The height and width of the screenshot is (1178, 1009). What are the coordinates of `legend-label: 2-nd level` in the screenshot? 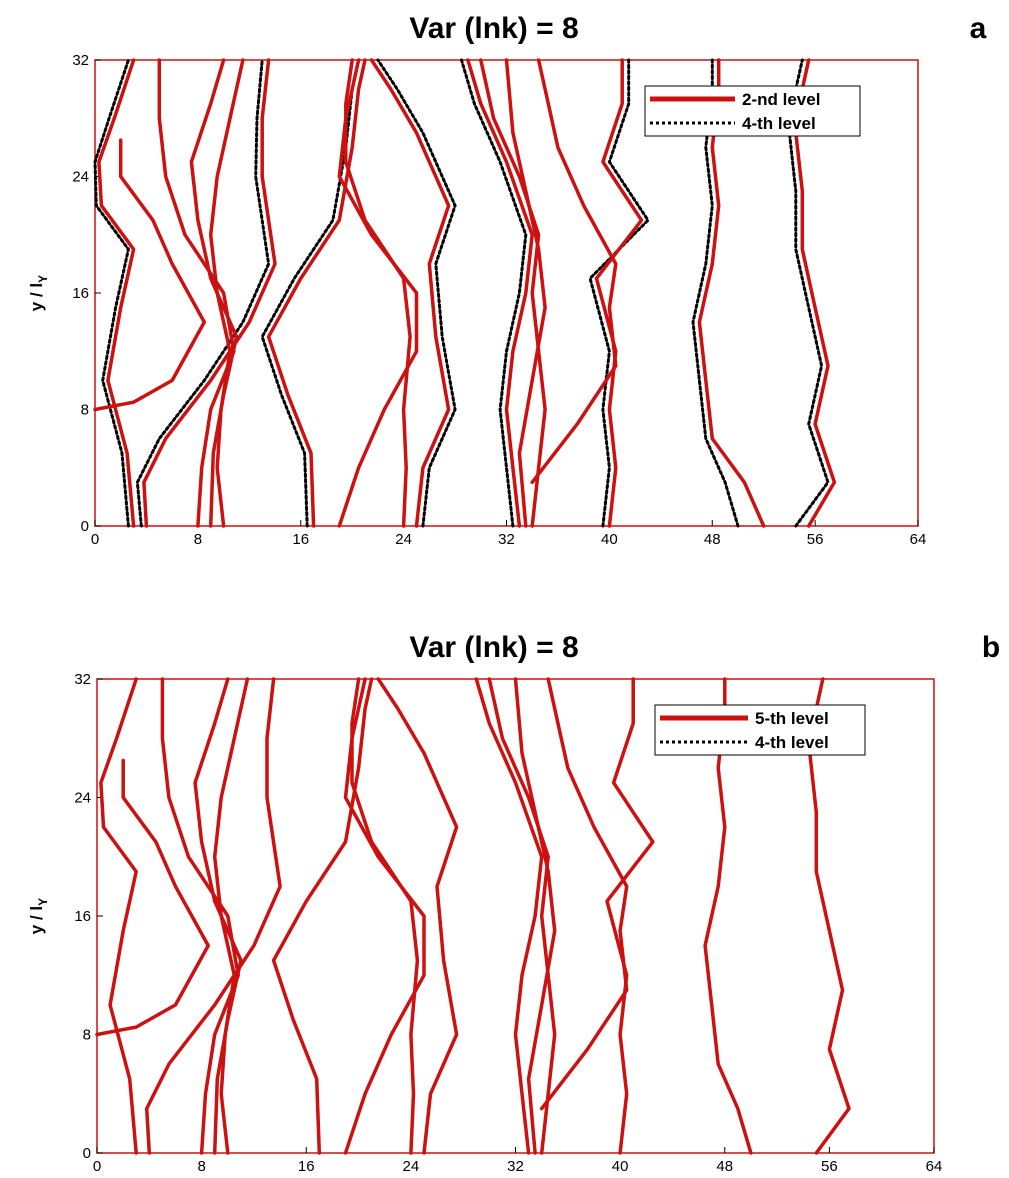 It's located at (781, 99).